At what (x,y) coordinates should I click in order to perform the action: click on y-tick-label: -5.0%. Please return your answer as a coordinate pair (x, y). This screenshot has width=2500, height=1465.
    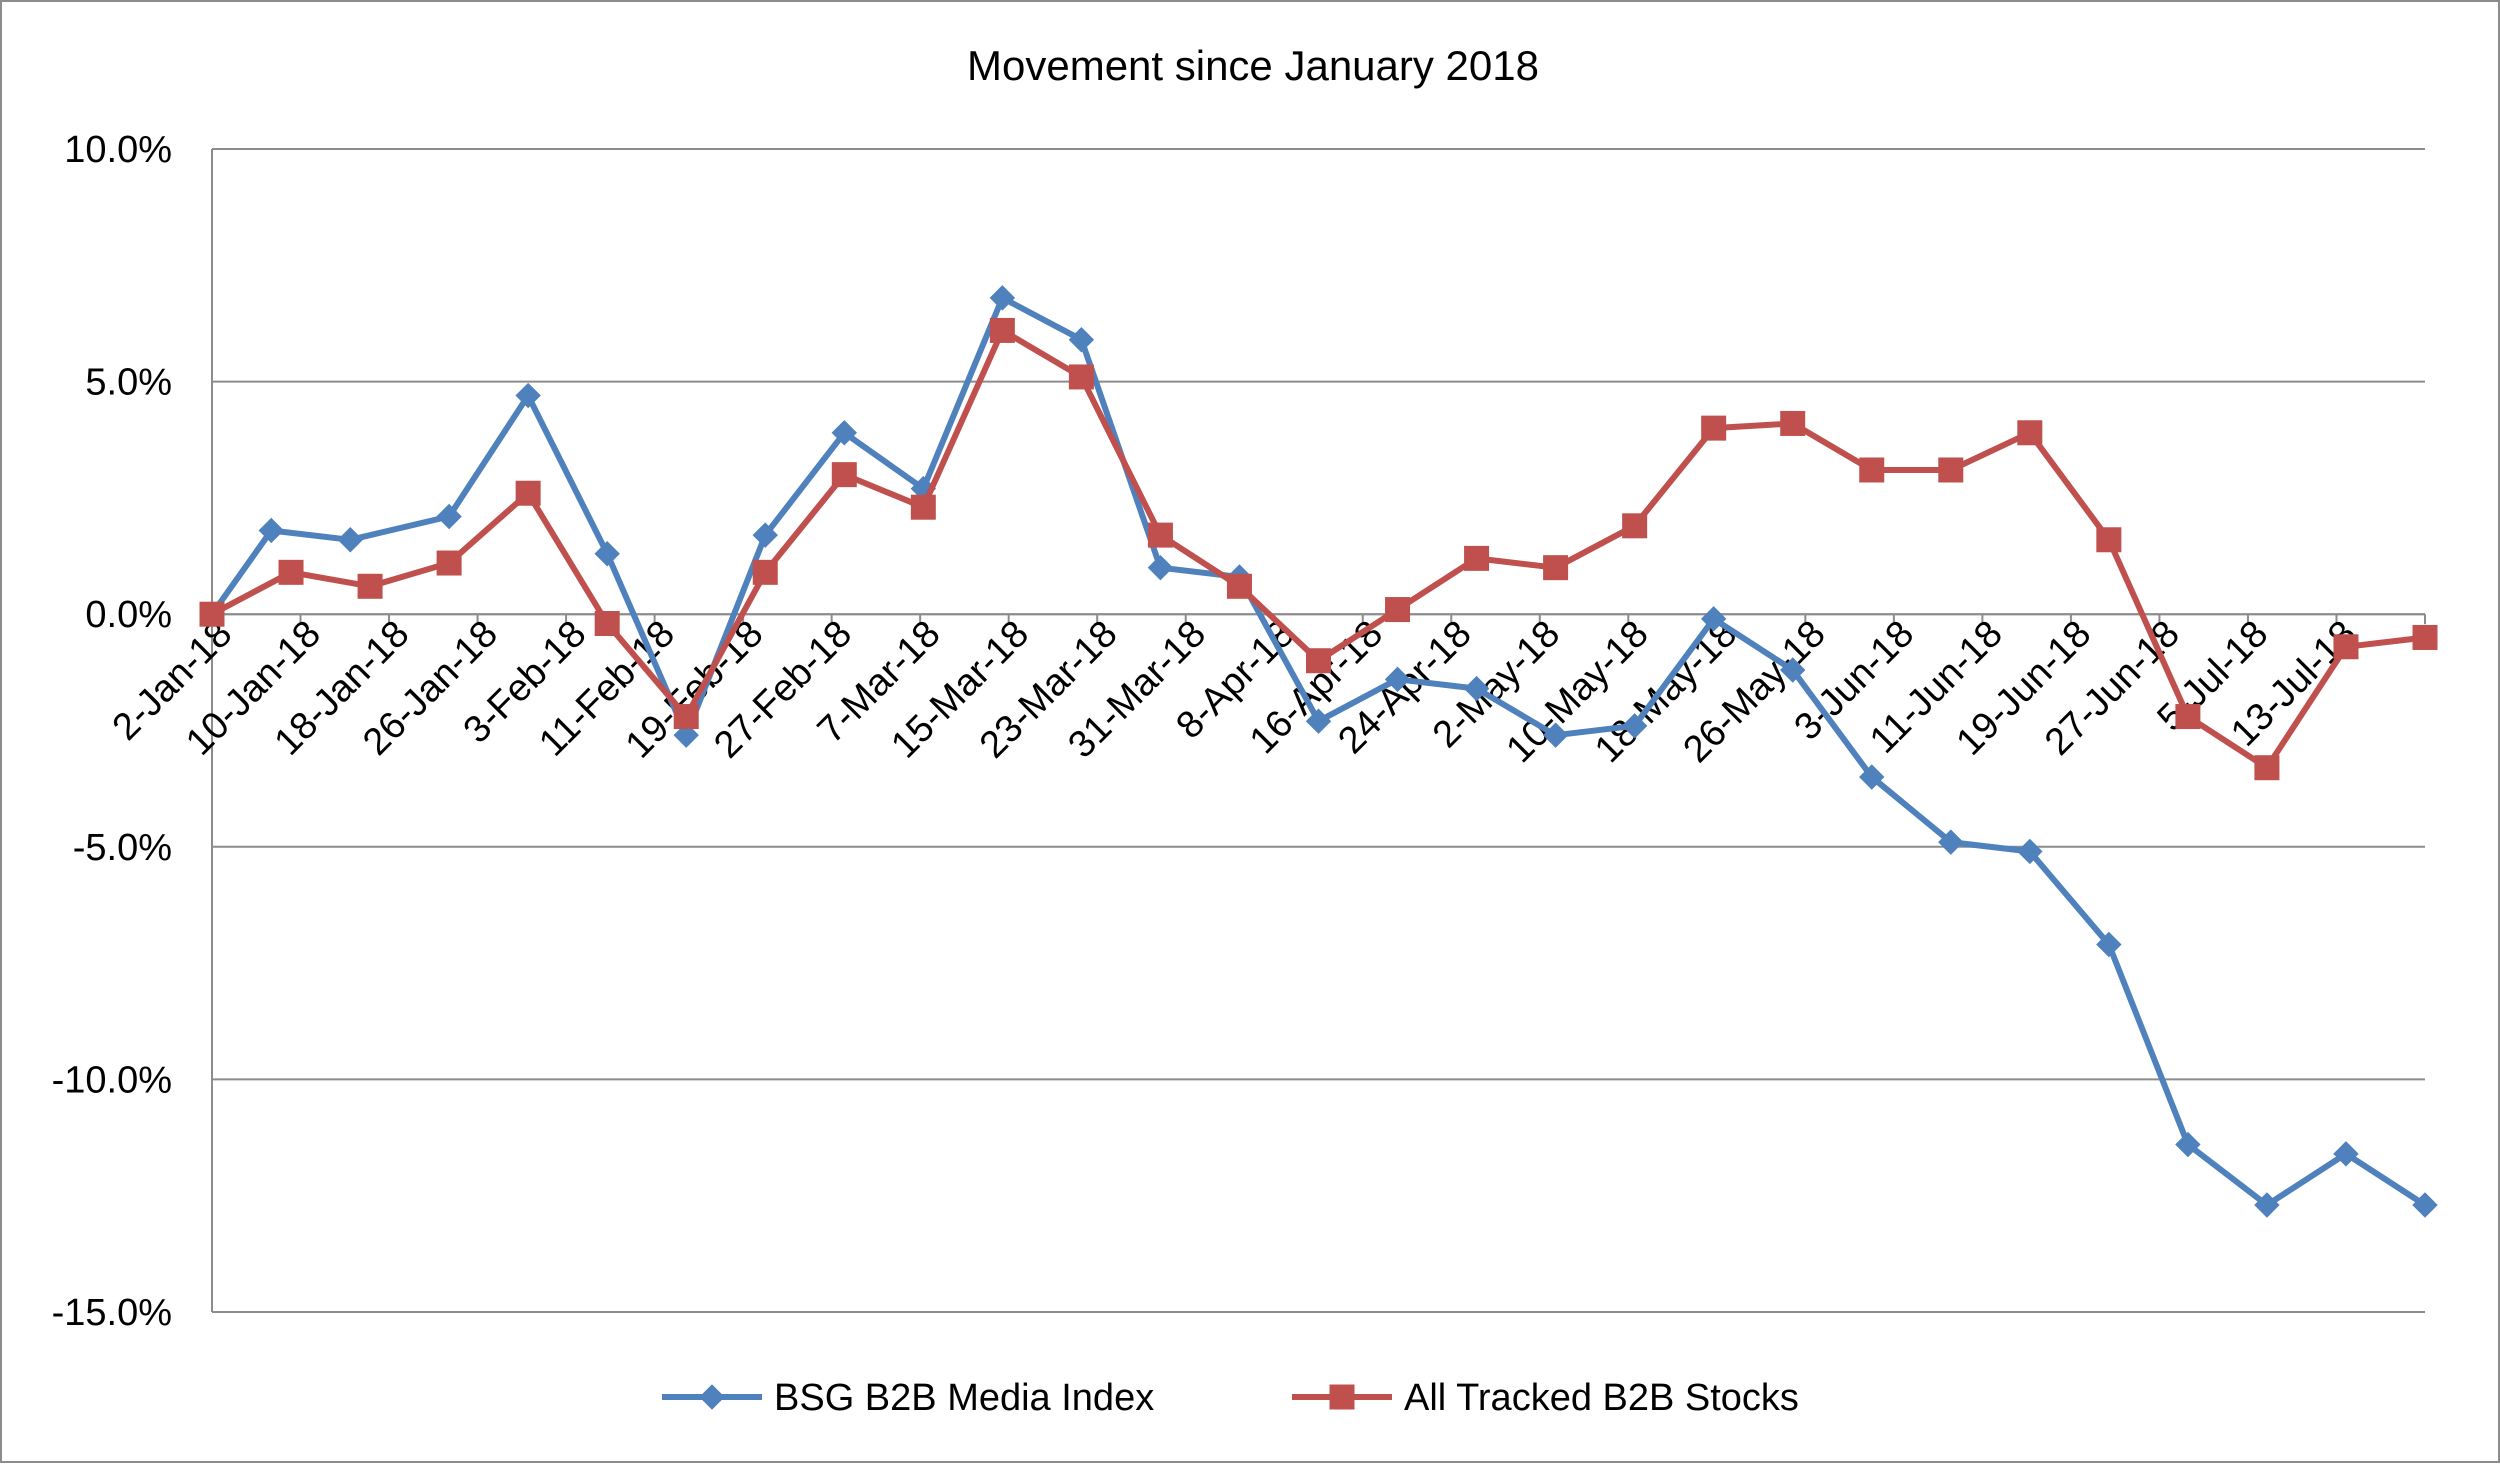
    Looking at the image, I should click on (122, 848).